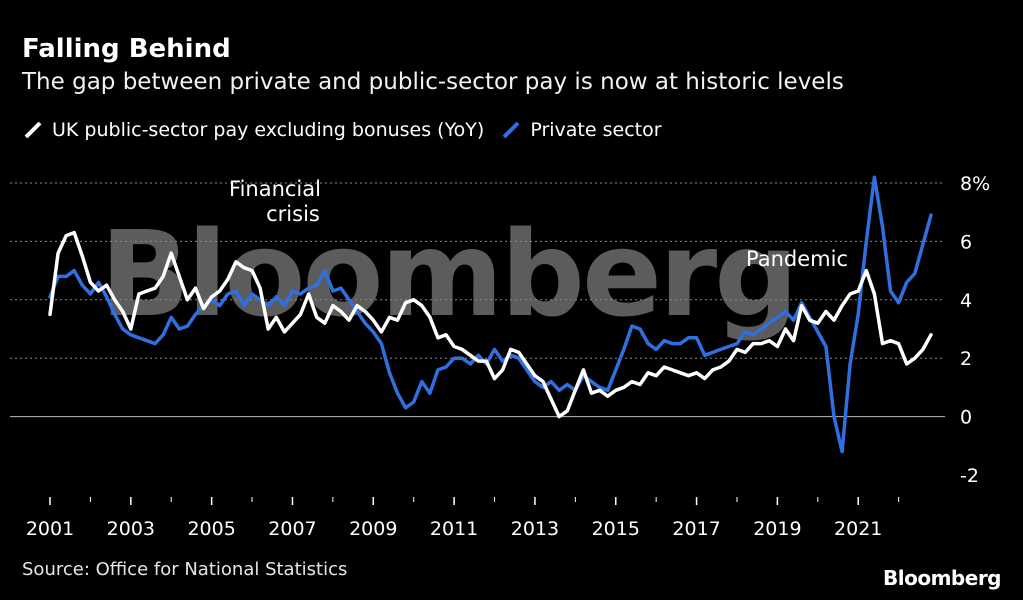  Describe the element at coordinates (275, 189) in the screenshot. I see `annotation-financial-crisis: Financial` at that location.